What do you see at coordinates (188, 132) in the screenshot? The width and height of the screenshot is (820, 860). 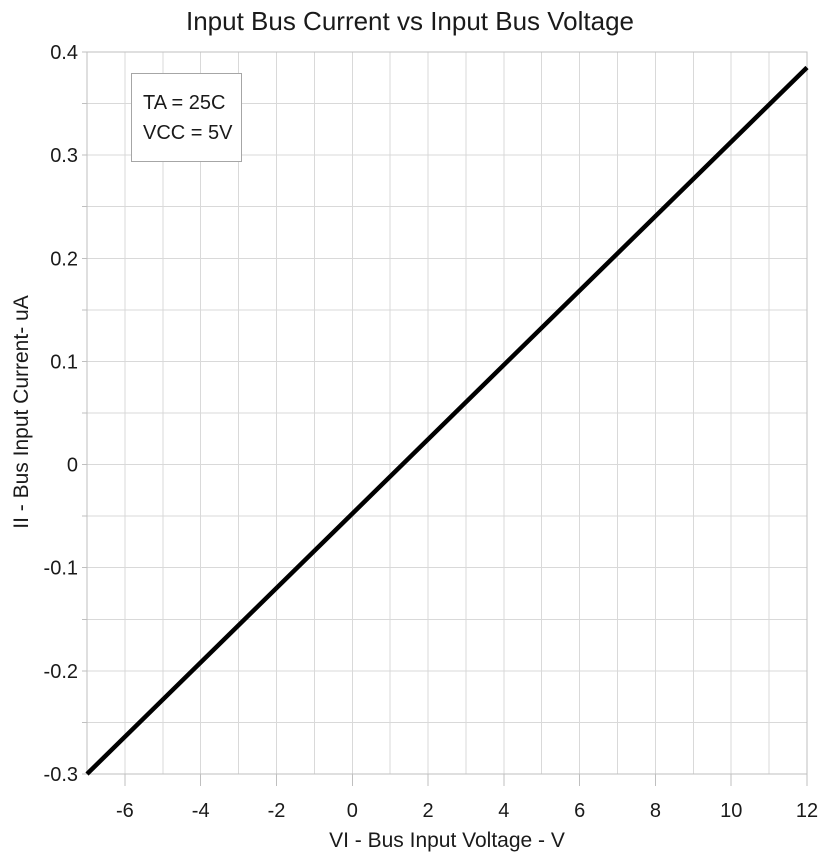 I see `annotation-line-vcc: VCC = 5V` at bounding box center [188, 132].